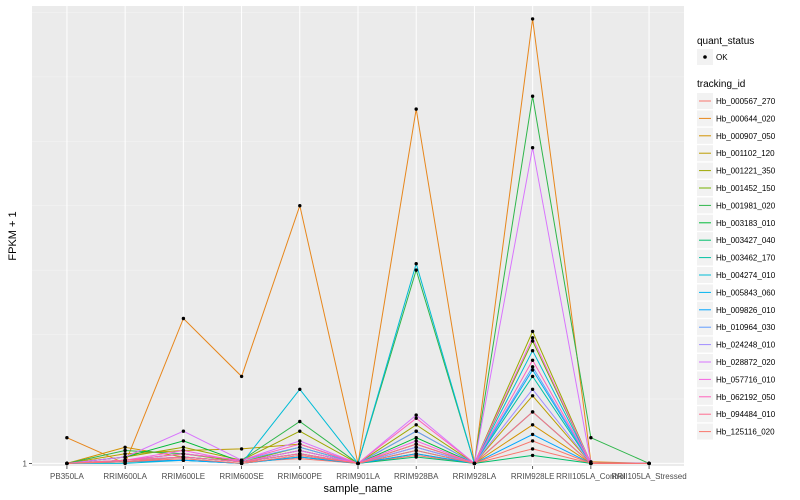 Image resolution: width=800 pixels, height=500 pixels. I want to click on legend-item-label-15: Hb_028872_020, so click(746, 362).